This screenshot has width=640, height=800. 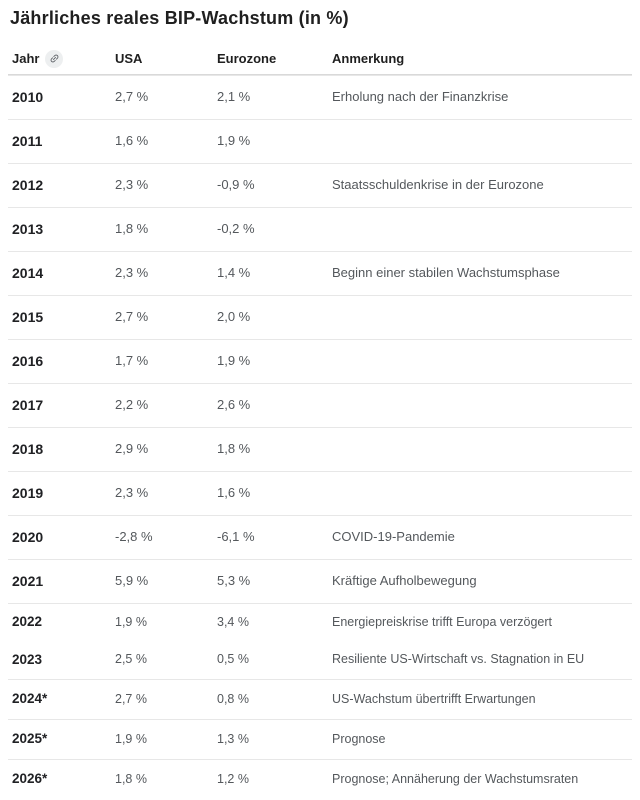 What do you see at coordinates (233, 659) in the screenshot?
I see `eurozone-value-cell: 0,5 %` at bounding box center [233, 659].